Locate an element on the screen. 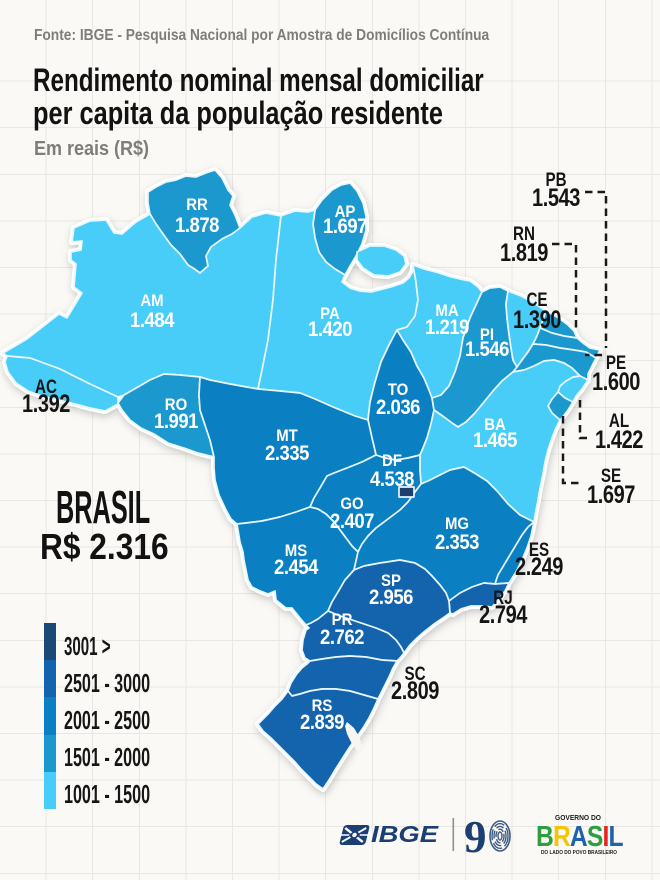  svg-text: SE is located at coordinates (611, 475).